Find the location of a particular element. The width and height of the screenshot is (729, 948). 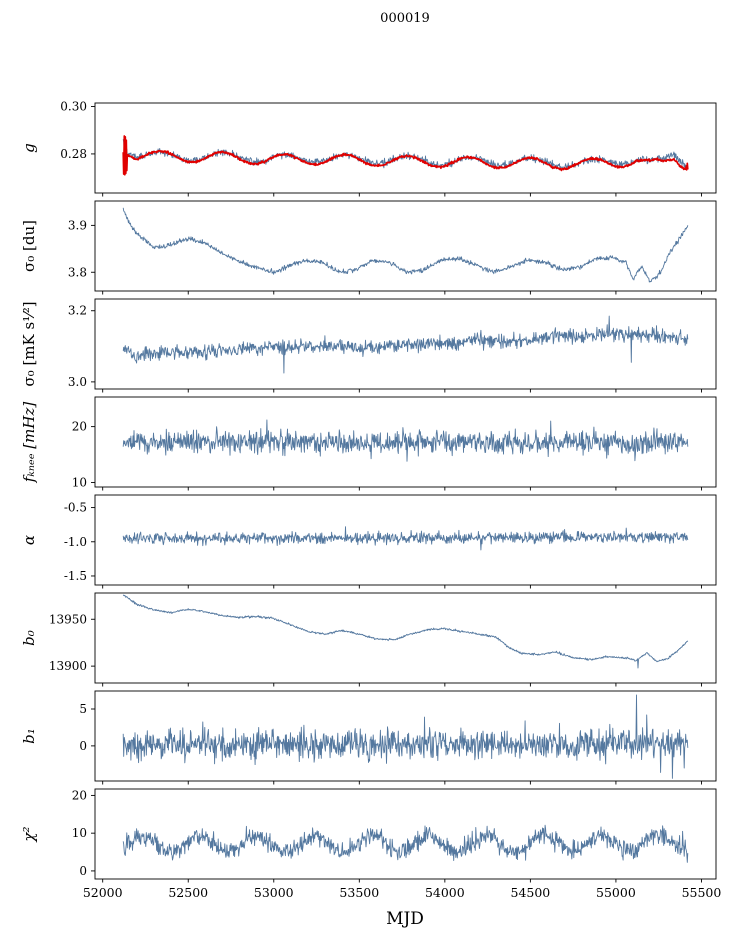

series-sigma0-du is located at coordinates (405, 245).